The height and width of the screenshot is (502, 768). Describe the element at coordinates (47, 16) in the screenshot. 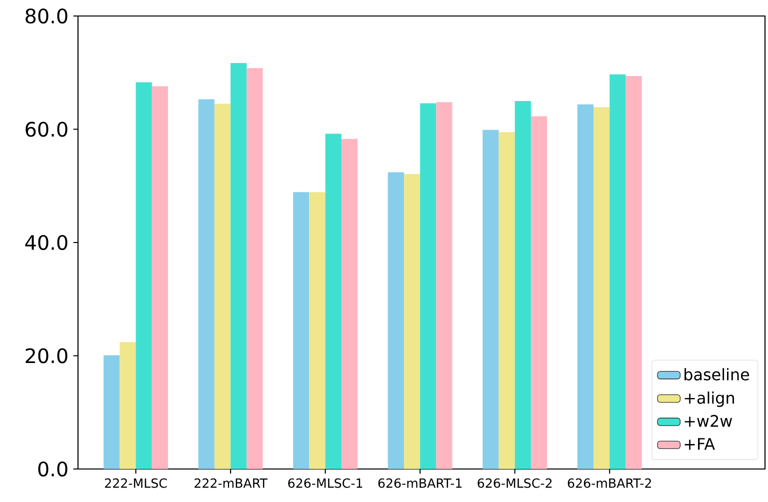

I see `y-tick-label: 80.0` at that location.